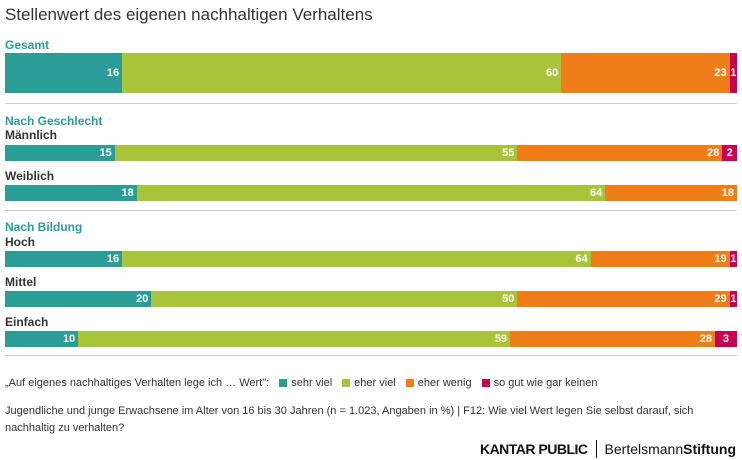  I want to click on stacked-bar: 10 59 28 3, so click(371, 339).